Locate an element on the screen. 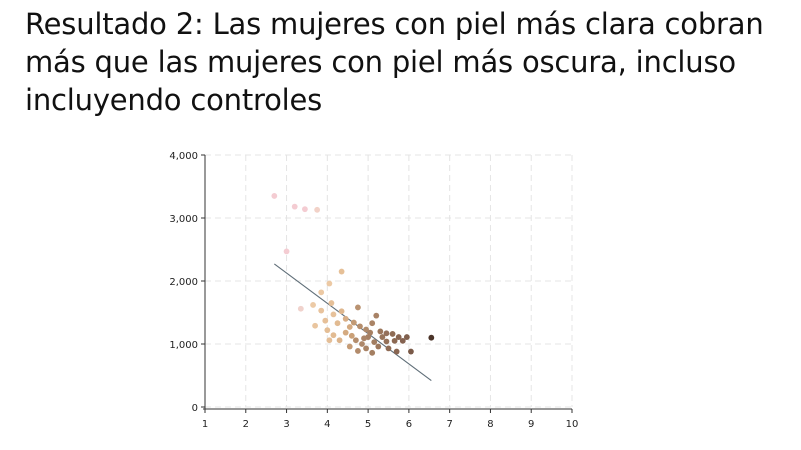 The height and width of the screenshot is (450, 801). y-tick-label: 3,000 is located at coordinates (183, 219).